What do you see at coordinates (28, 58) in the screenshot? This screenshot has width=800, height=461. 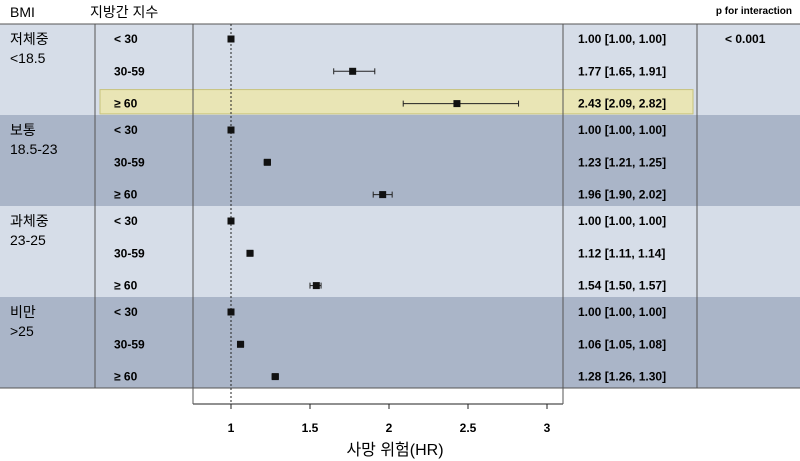 I see `group-label-range: <18.5` at bounding box center [28, 58].